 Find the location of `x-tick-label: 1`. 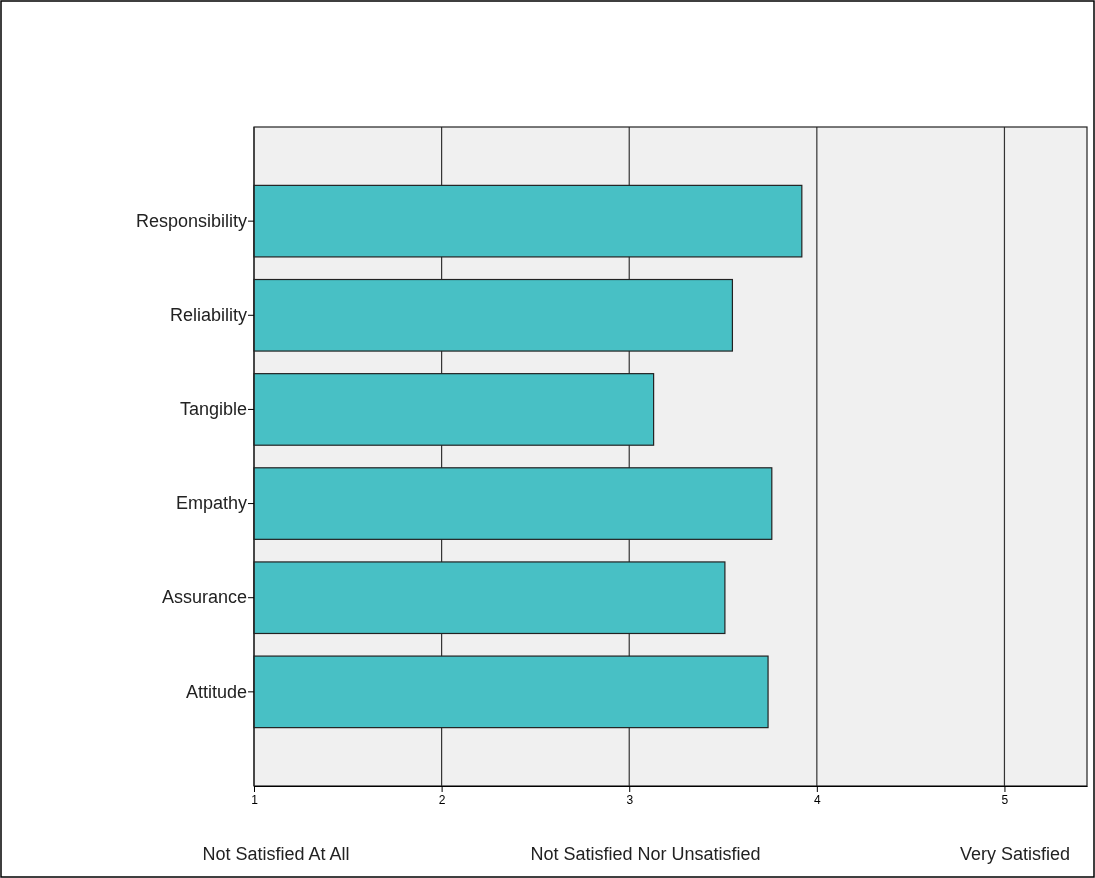

x-tick-label: 1 is located at coordinates (255, 799).